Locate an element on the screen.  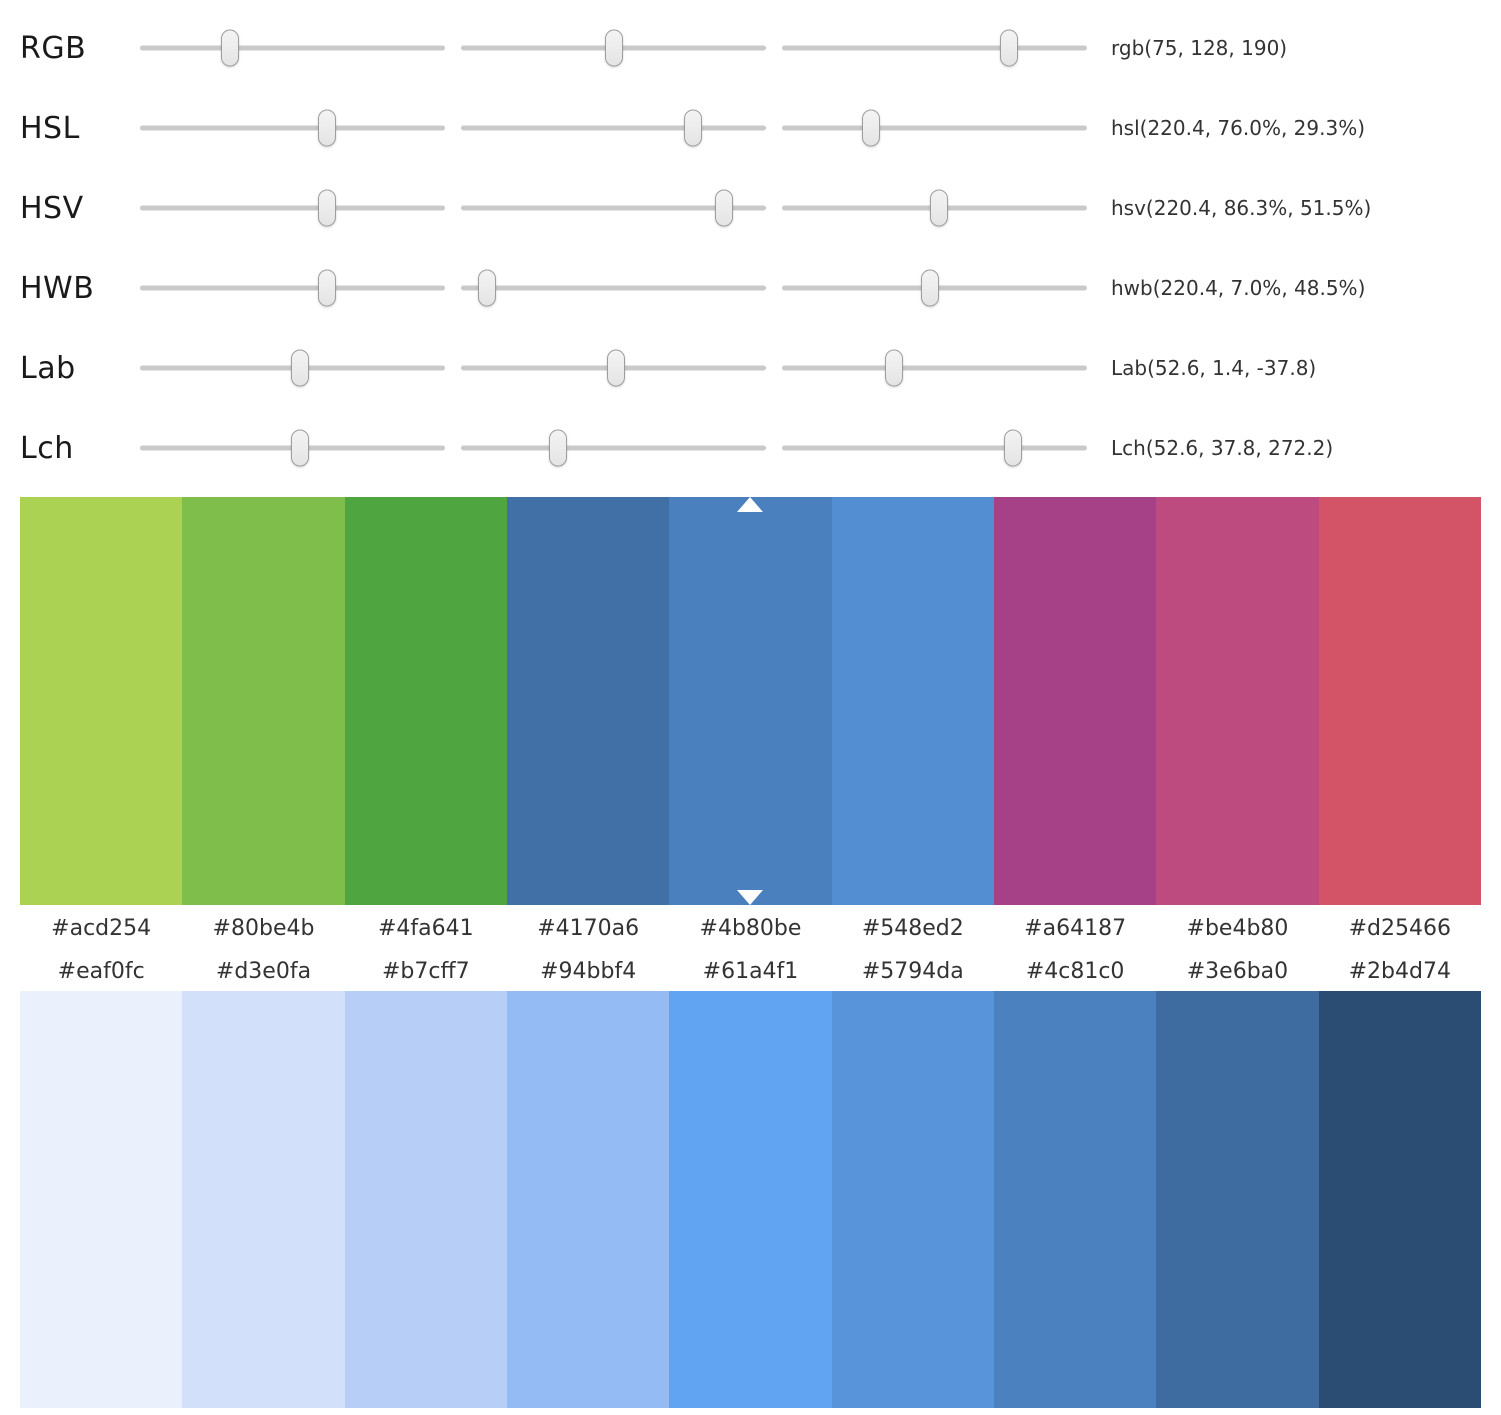
hsv-track-group is located at coordinates (613, 208).